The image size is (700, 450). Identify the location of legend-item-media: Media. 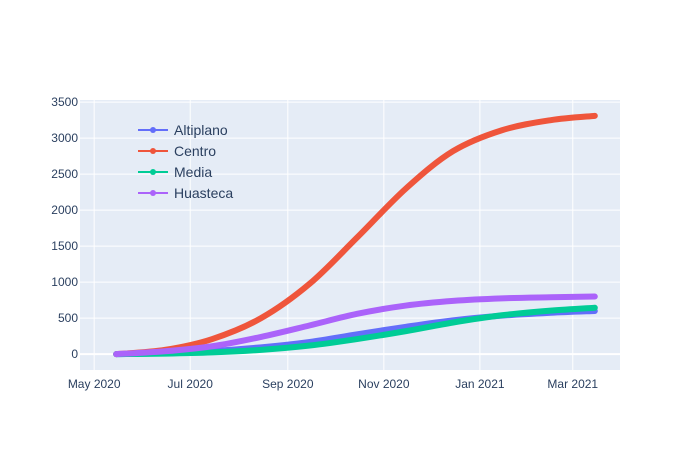
(175, 172).